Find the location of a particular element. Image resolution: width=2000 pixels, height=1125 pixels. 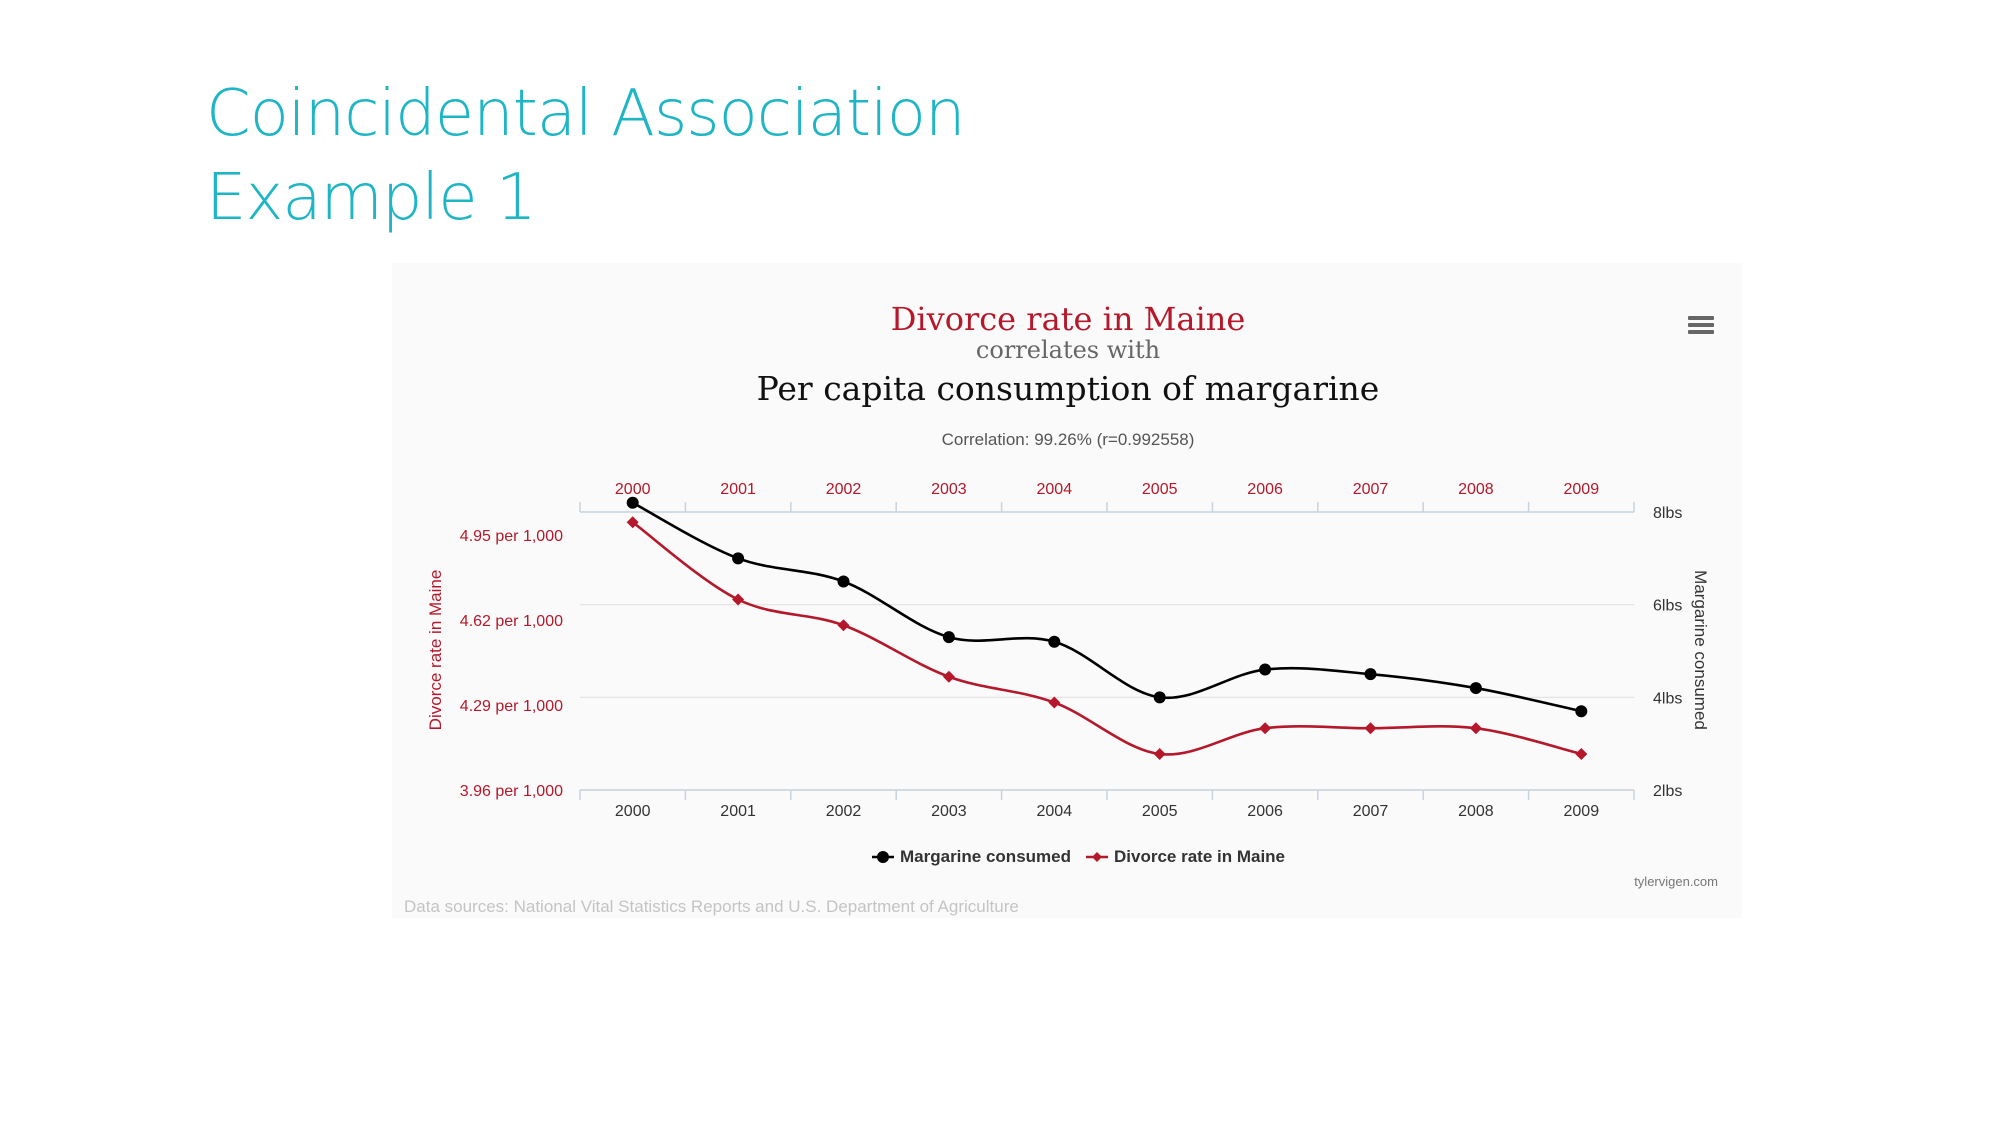

chart-subtitle: Per capita consumption of margarine is located at coordinates (1068, 388).